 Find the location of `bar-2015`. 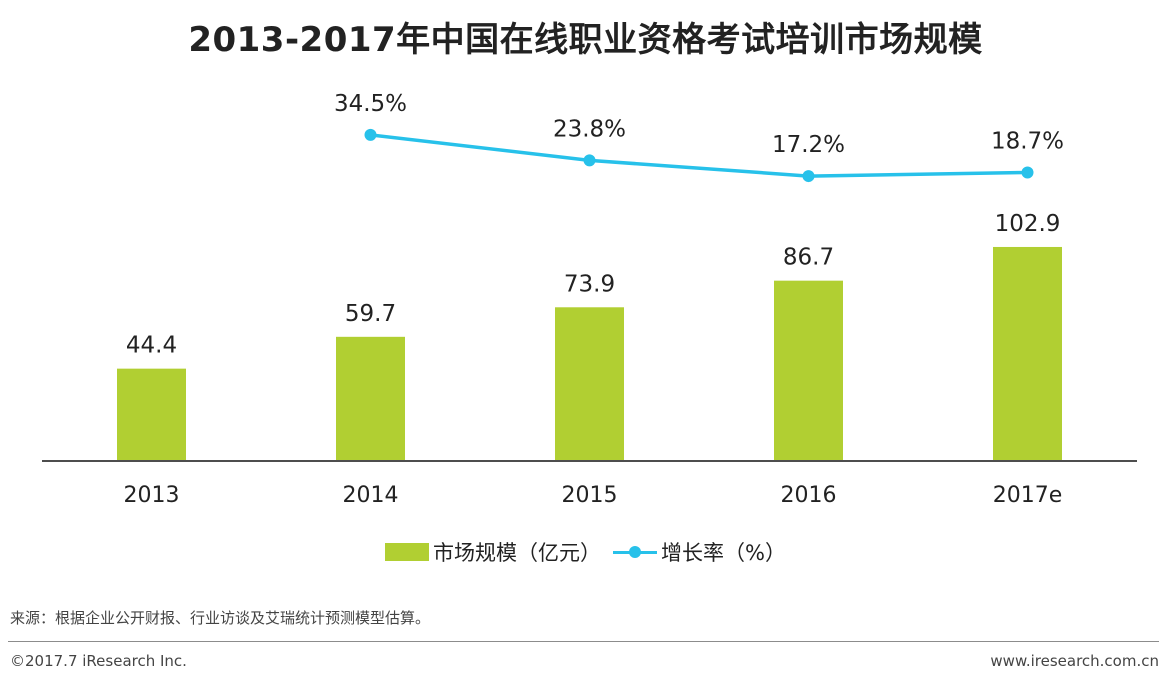

bar-2015 is located at coordinates (589, 384).